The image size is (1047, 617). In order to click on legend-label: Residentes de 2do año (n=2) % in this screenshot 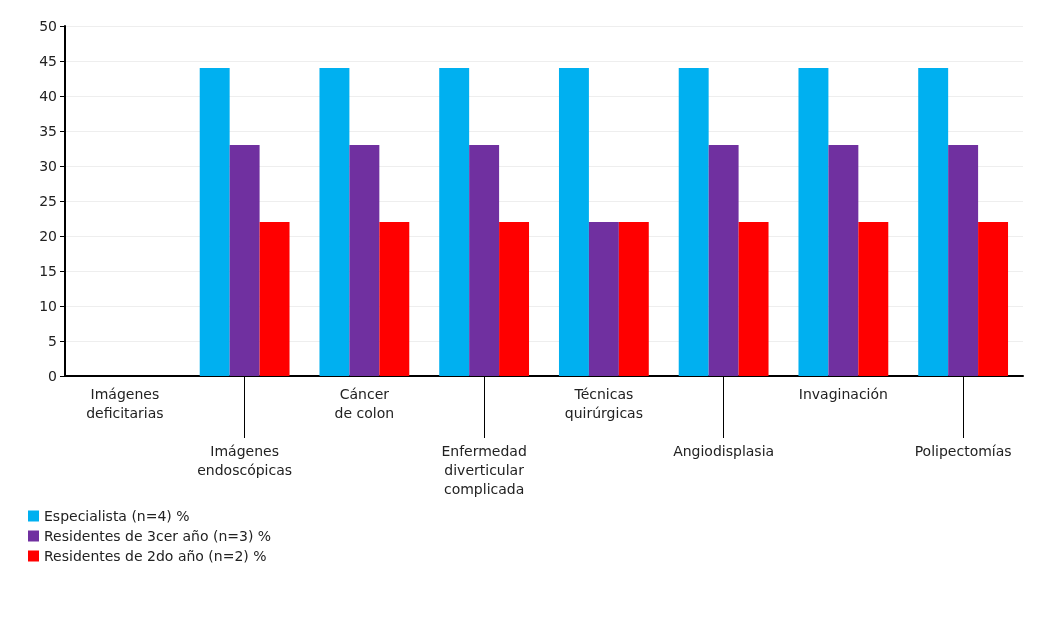, I will do `click(155, 556)`.